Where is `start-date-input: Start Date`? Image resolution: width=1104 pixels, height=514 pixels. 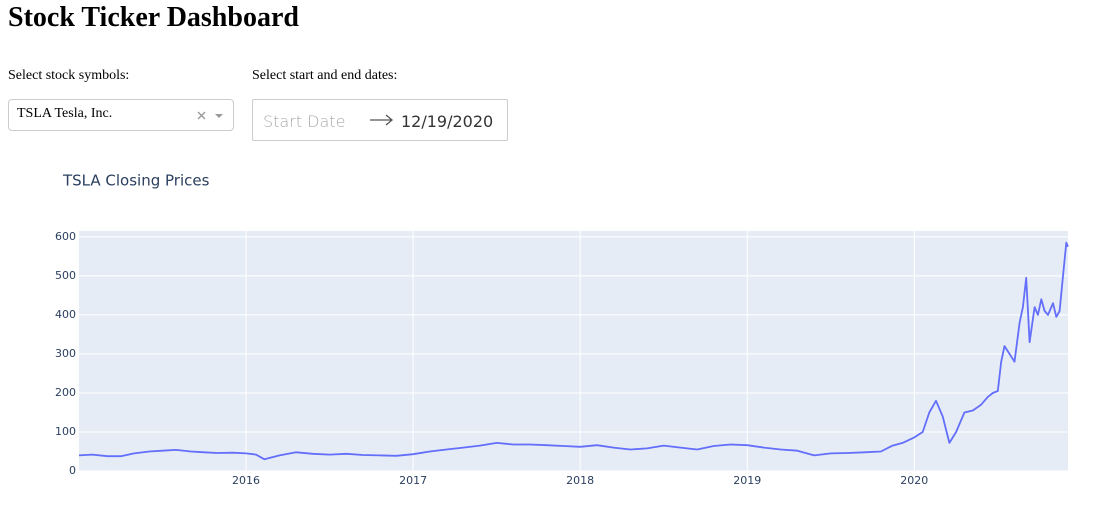
start-date-input: Start Date is located at coordinates (304, 121).